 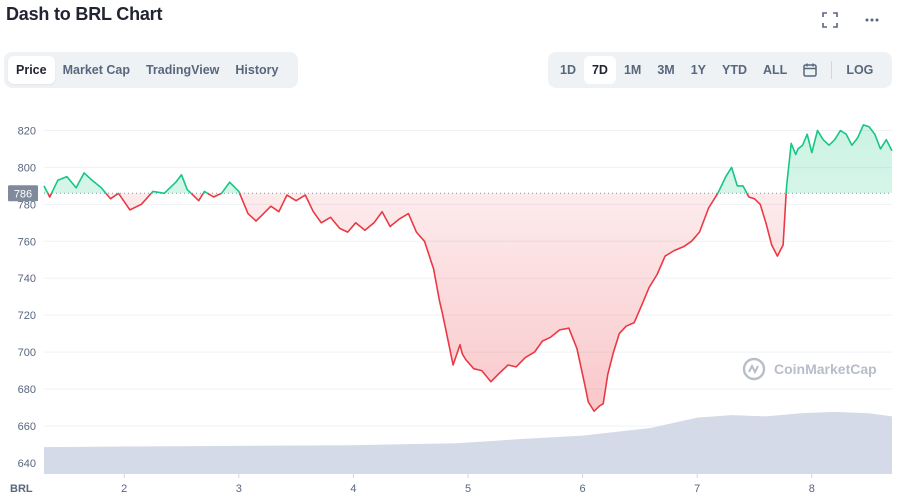 I want to click on range-ytd: YTD, so click(x=735, y=70).